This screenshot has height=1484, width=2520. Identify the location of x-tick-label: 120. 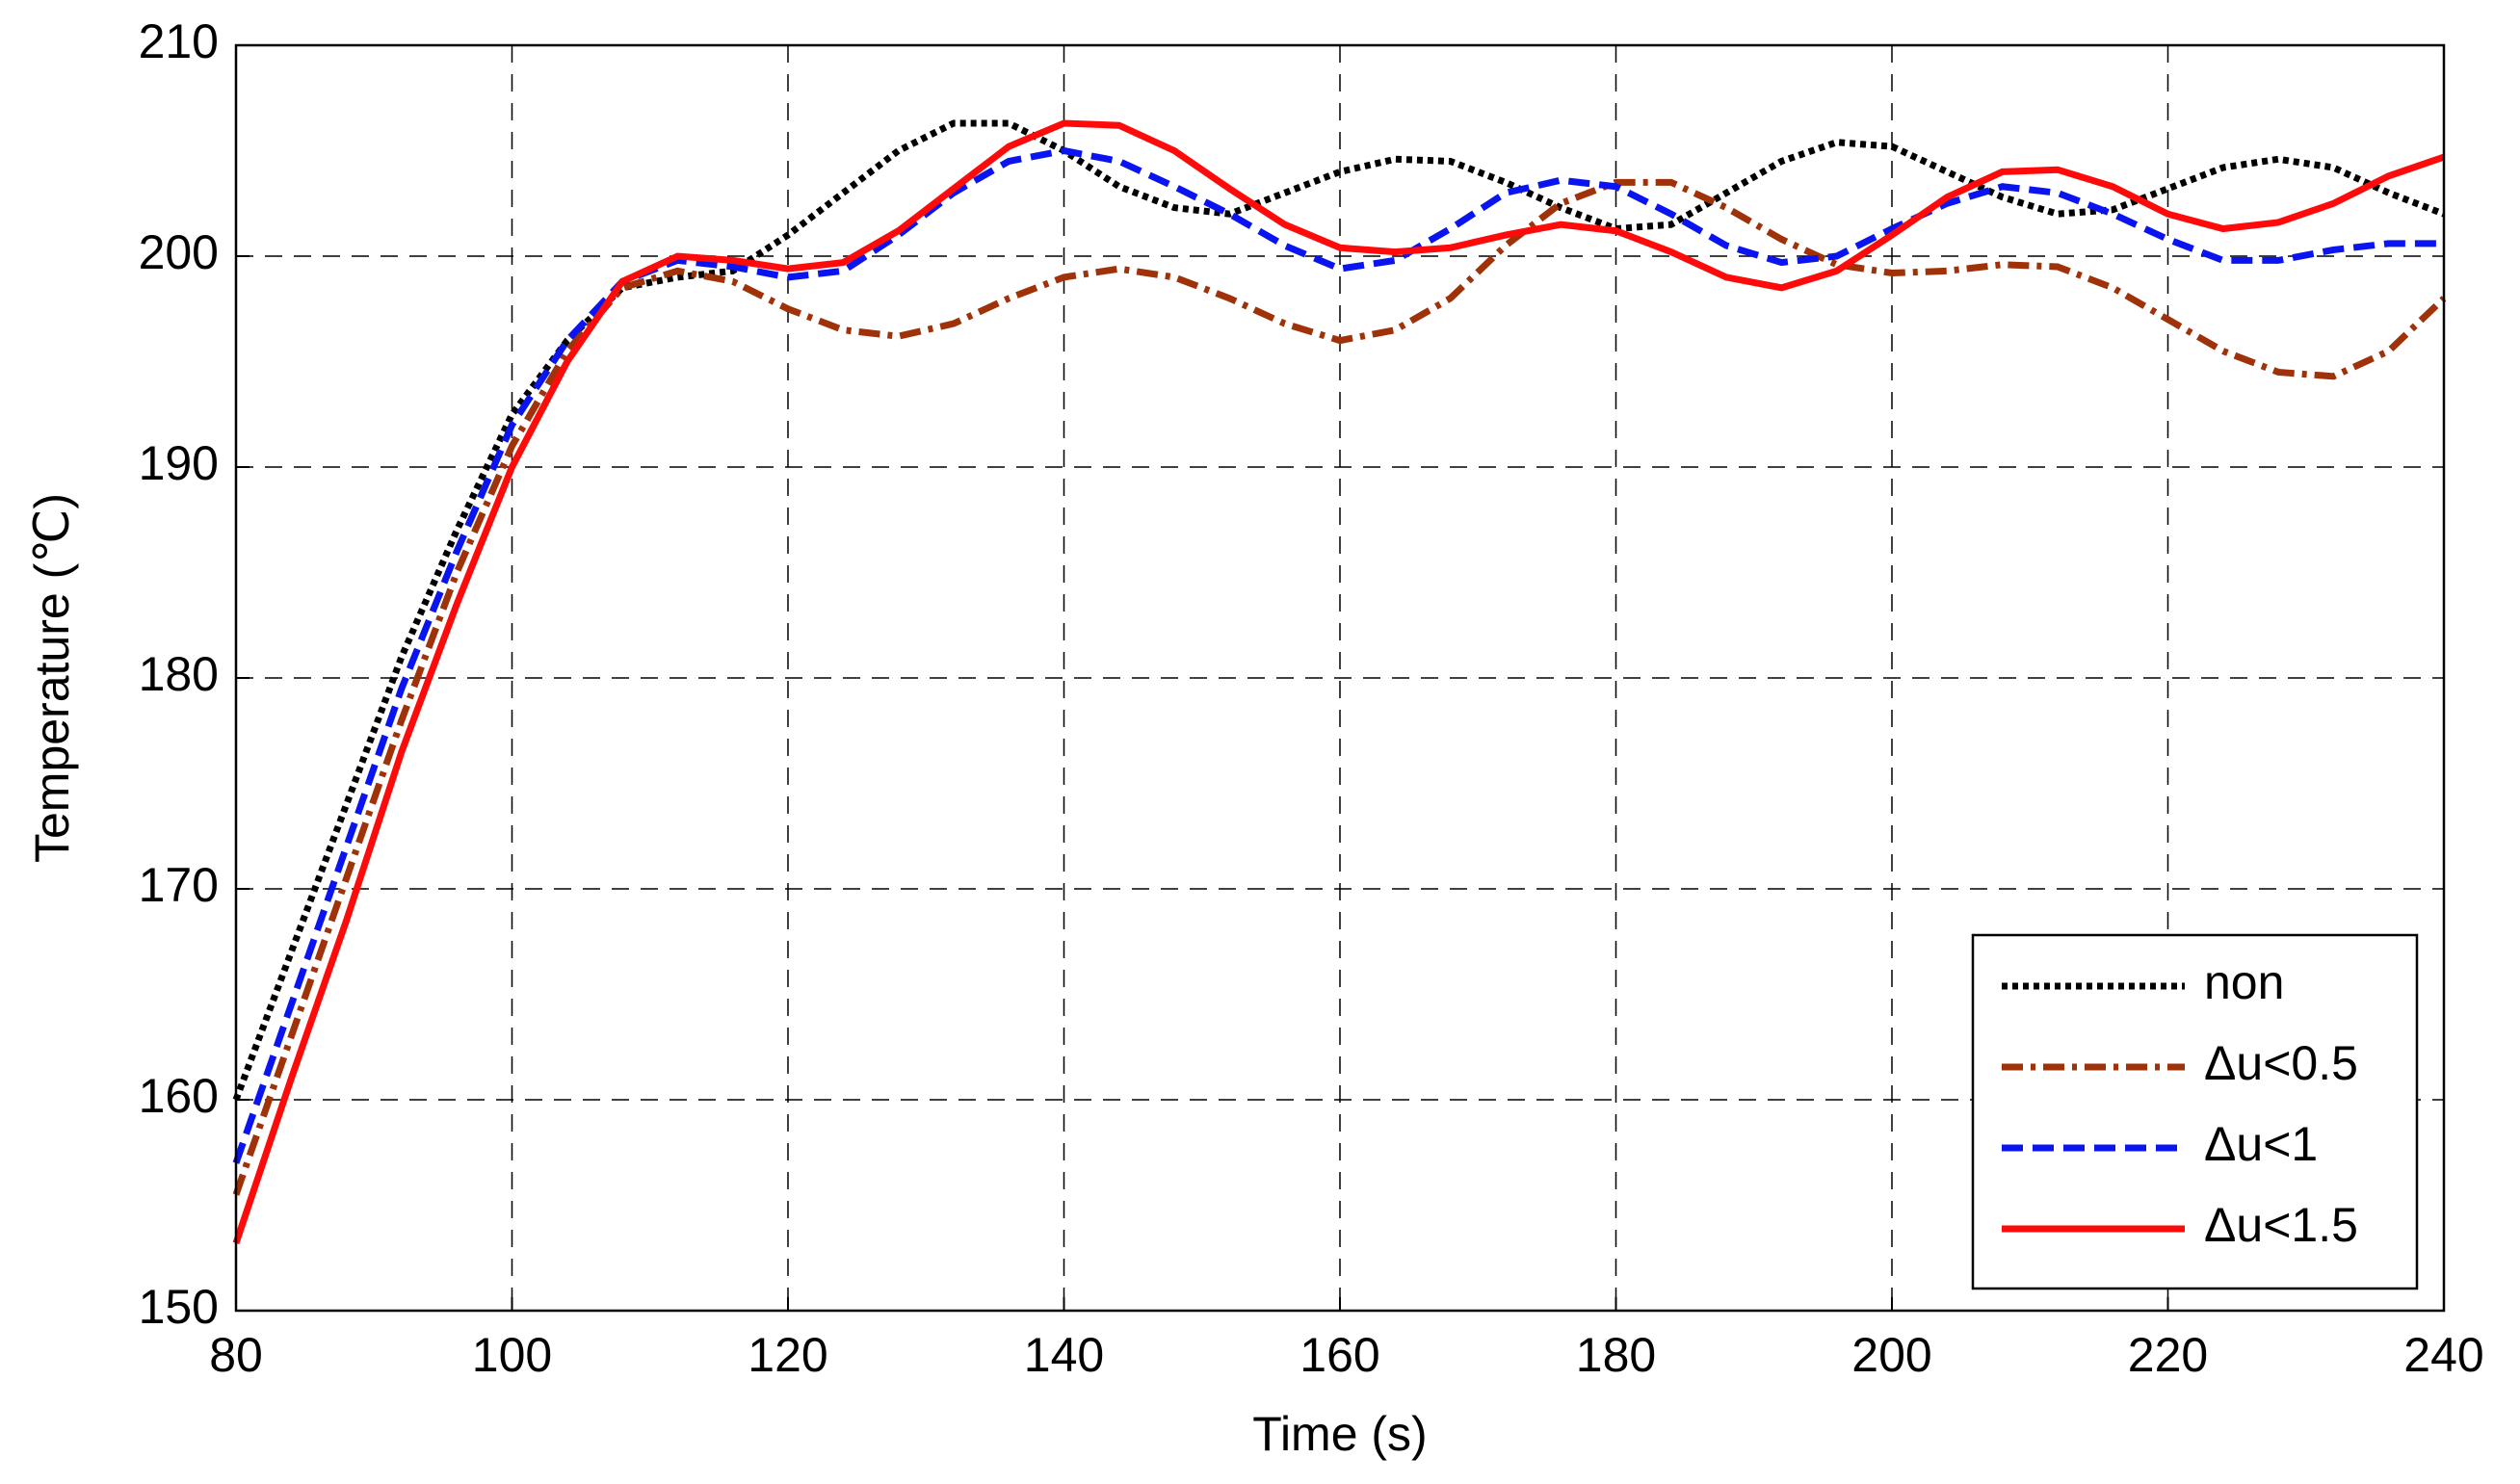
(788, 1355).